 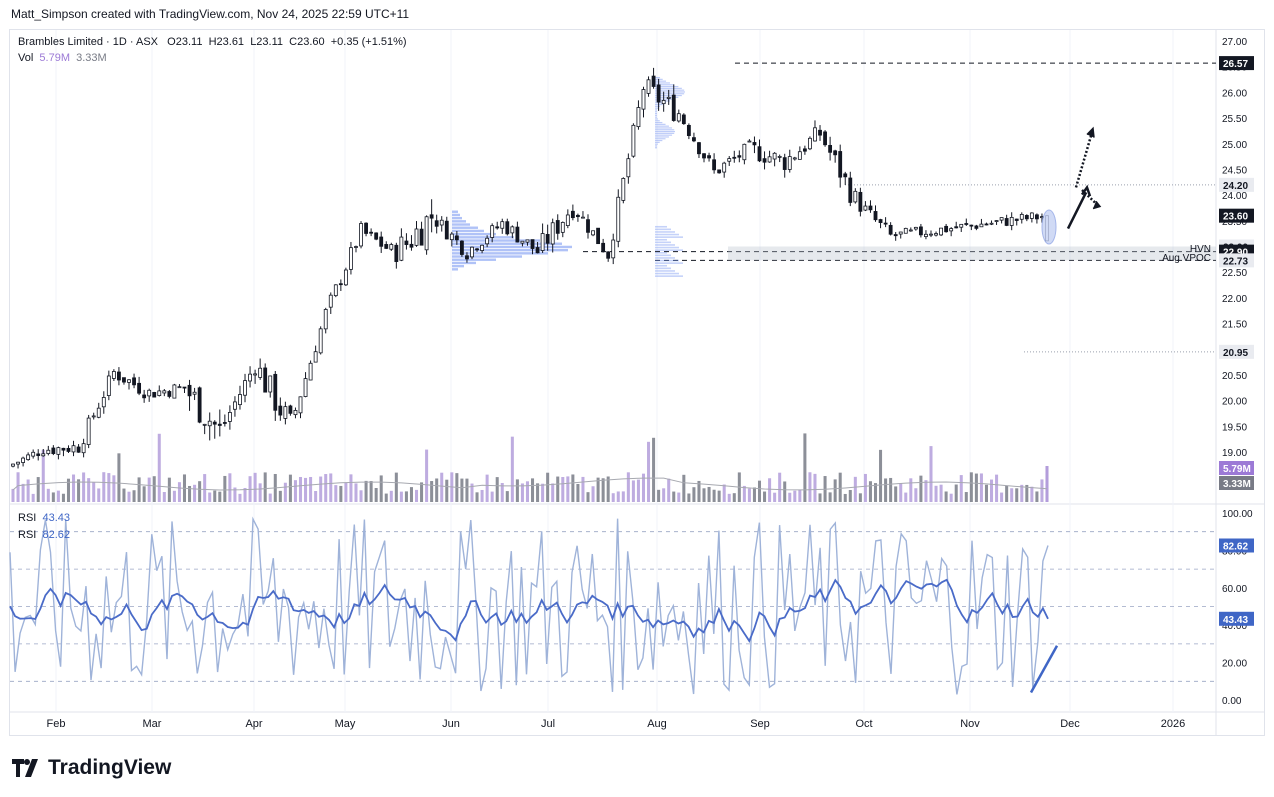 I want to click on time-tick-label: Jun, so click(x=451, y=724).